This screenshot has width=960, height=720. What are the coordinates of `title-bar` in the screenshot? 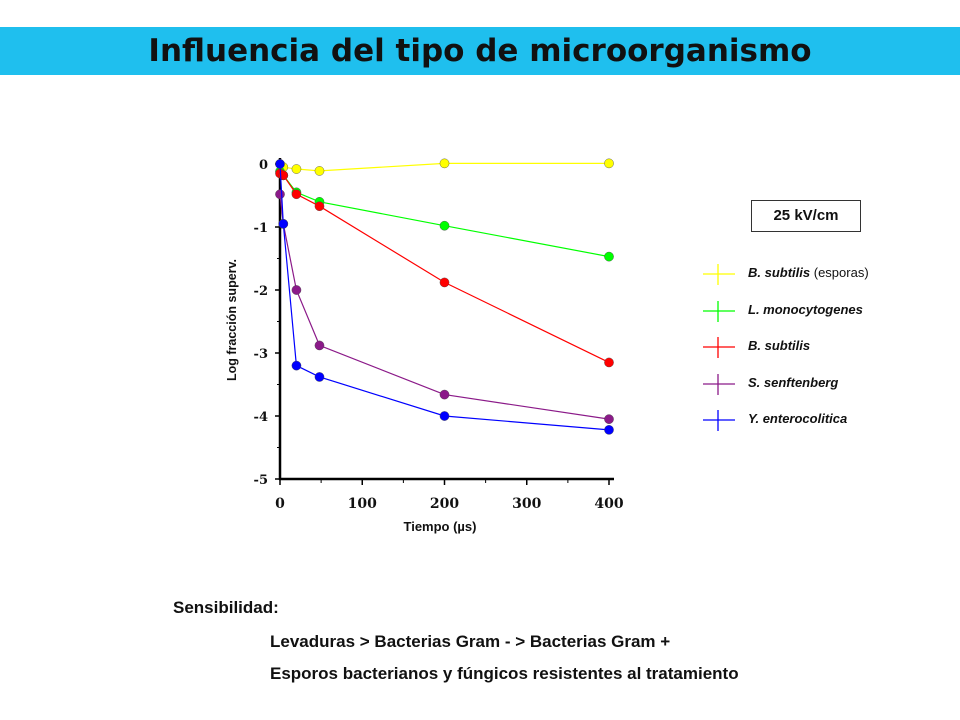 It's located at (480, 51).